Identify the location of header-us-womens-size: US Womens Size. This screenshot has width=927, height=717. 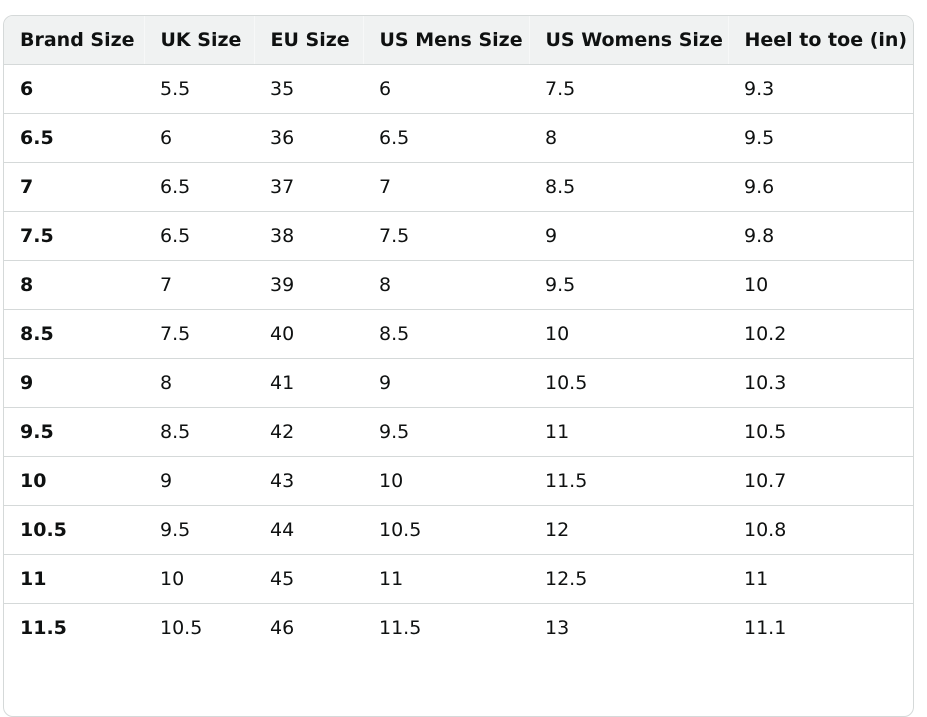
(628, 40).